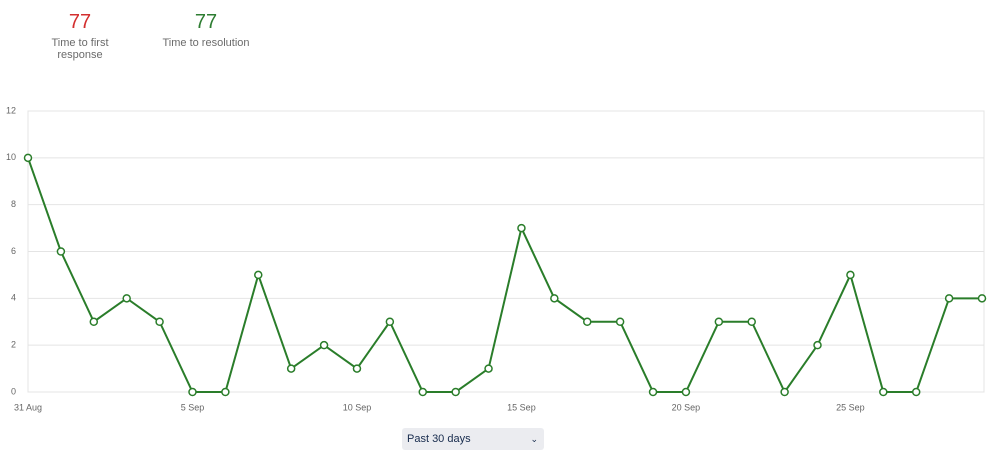 The height and width of the screenshot is (458, 999). I want to click on chevron: ⌄, so click(534, 439).